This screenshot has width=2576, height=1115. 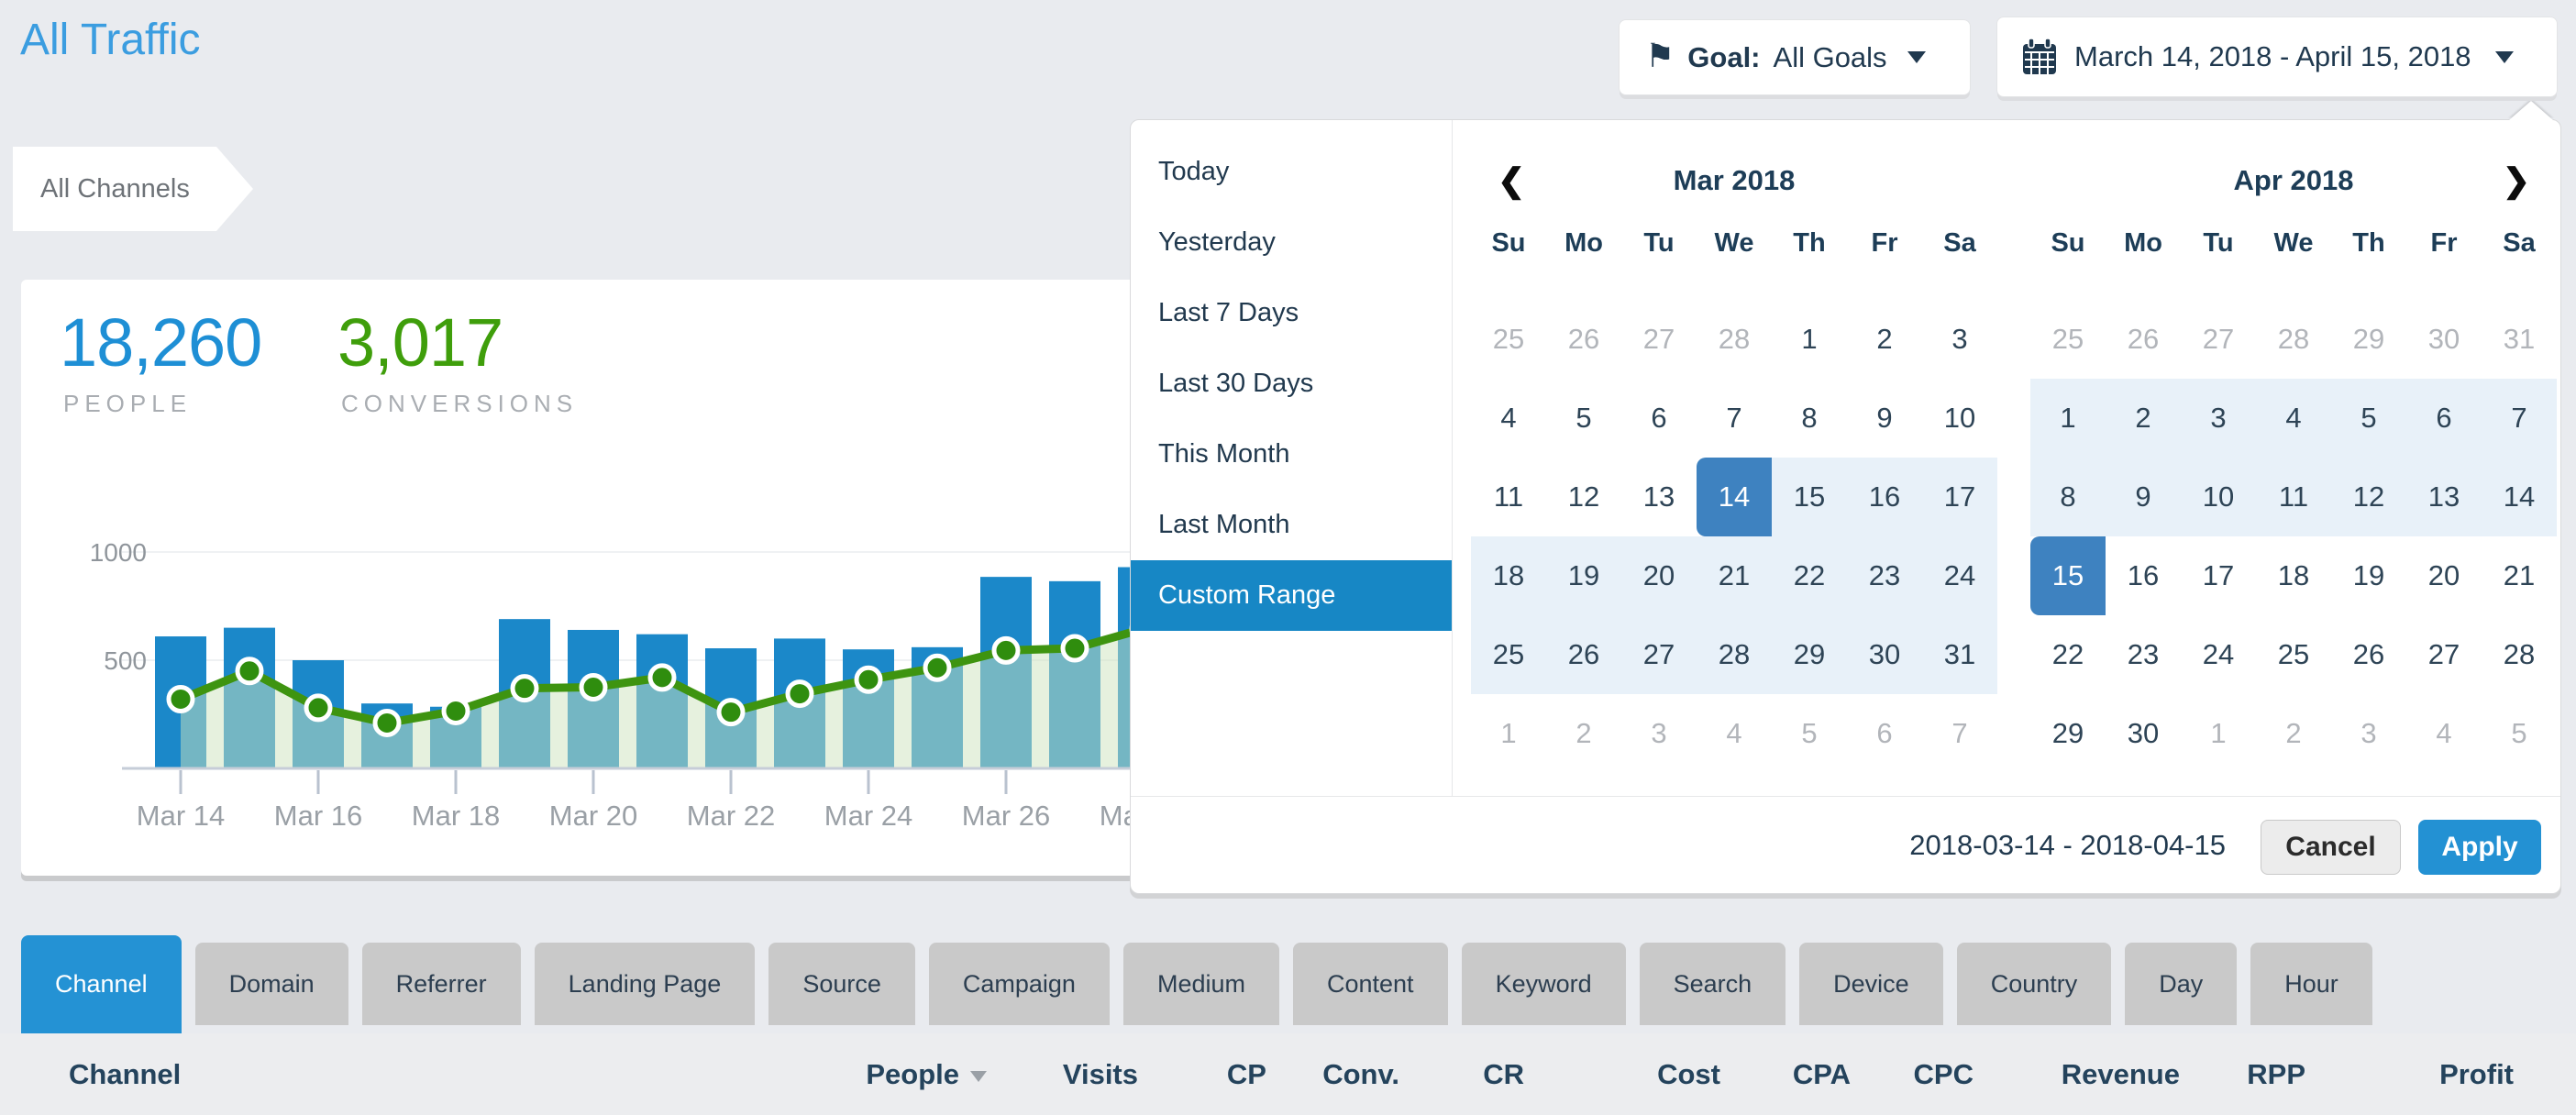 I want to click on date-range-button: March 14, 2018 - April 15, 2018, so click(x=2277, y=57).